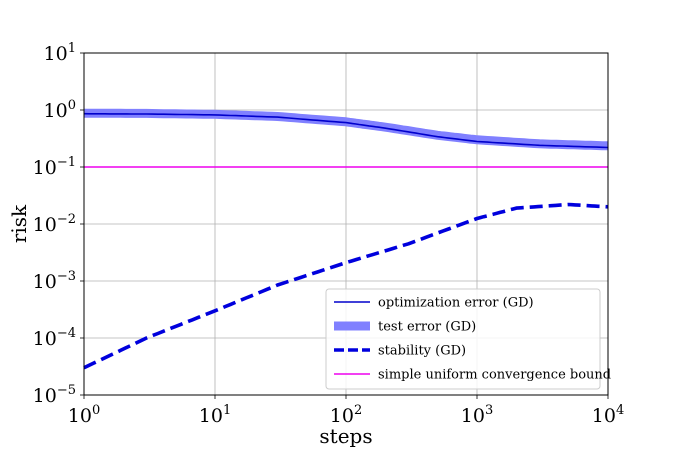 The width and height of the screenshot is (675, 452). I want to click on x-tick-label: 100, so click(84, 415).